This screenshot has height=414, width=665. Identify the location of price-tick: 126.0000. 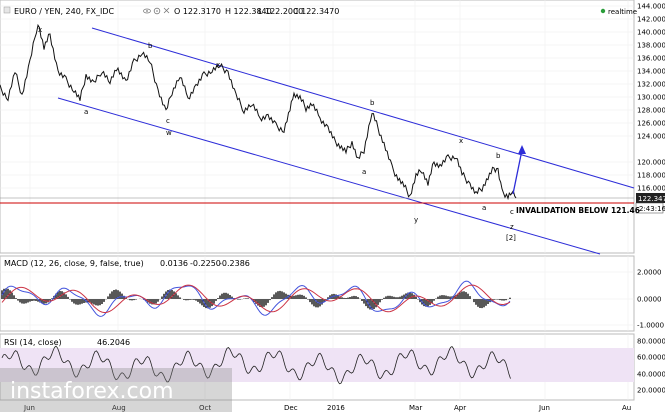
(651, 124).